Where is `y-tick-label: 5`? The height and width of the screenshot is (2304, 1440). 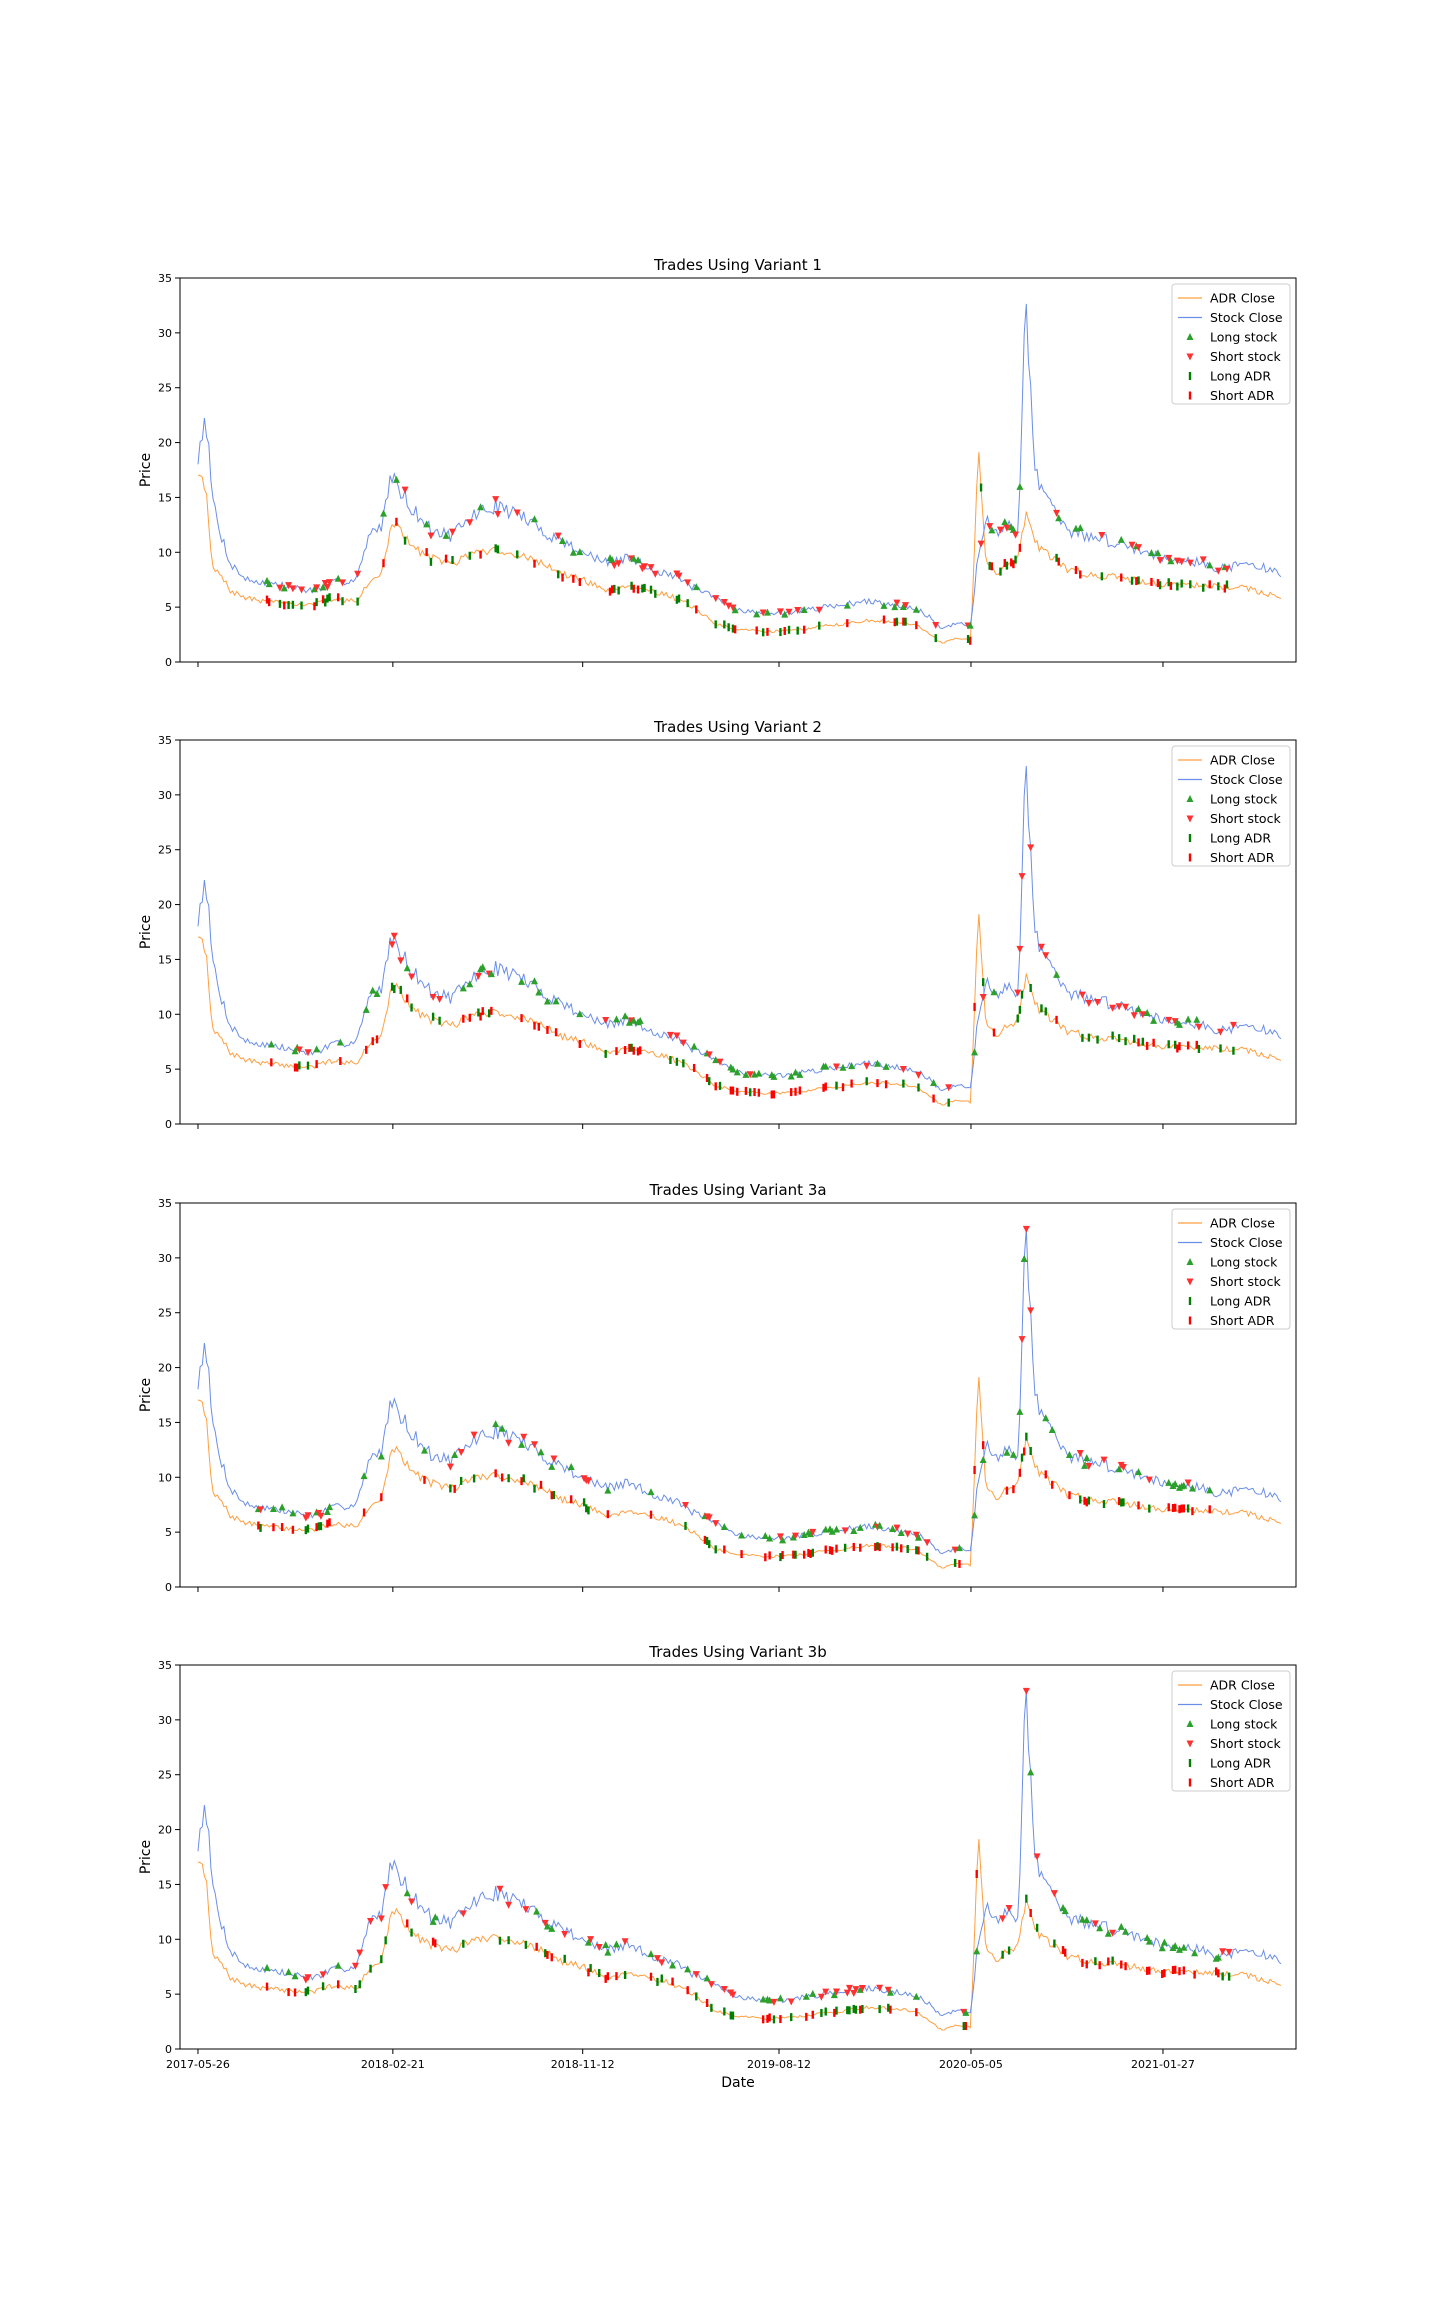 y-tick-label: 5 is located at coordinates (168, 1994).